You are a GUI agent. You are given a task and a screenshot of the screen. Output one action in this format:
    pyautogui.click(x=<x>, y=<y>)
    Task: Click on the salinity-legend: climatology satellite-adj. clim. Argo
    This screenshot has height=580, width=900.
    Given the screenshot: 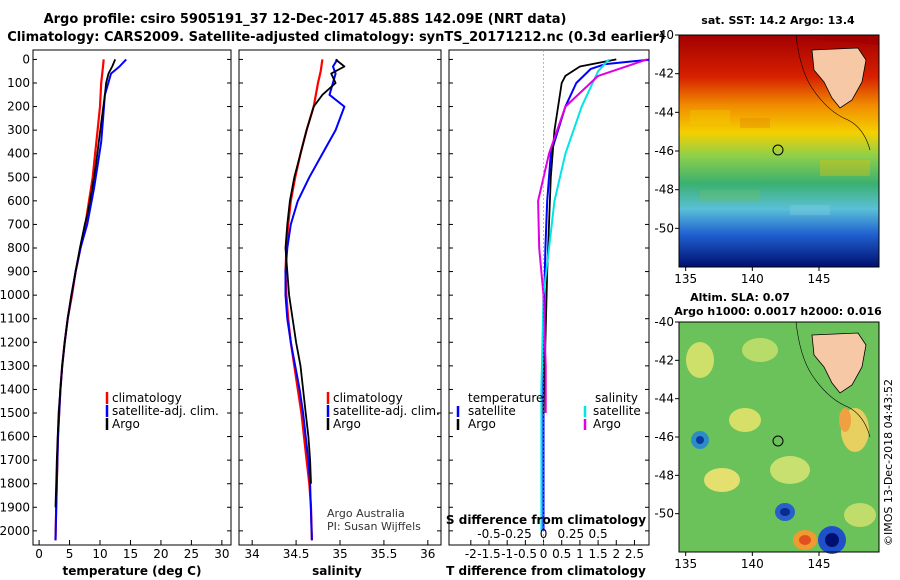 What is the action you would take?
    pyautogui.click(x=383, y=411)
    